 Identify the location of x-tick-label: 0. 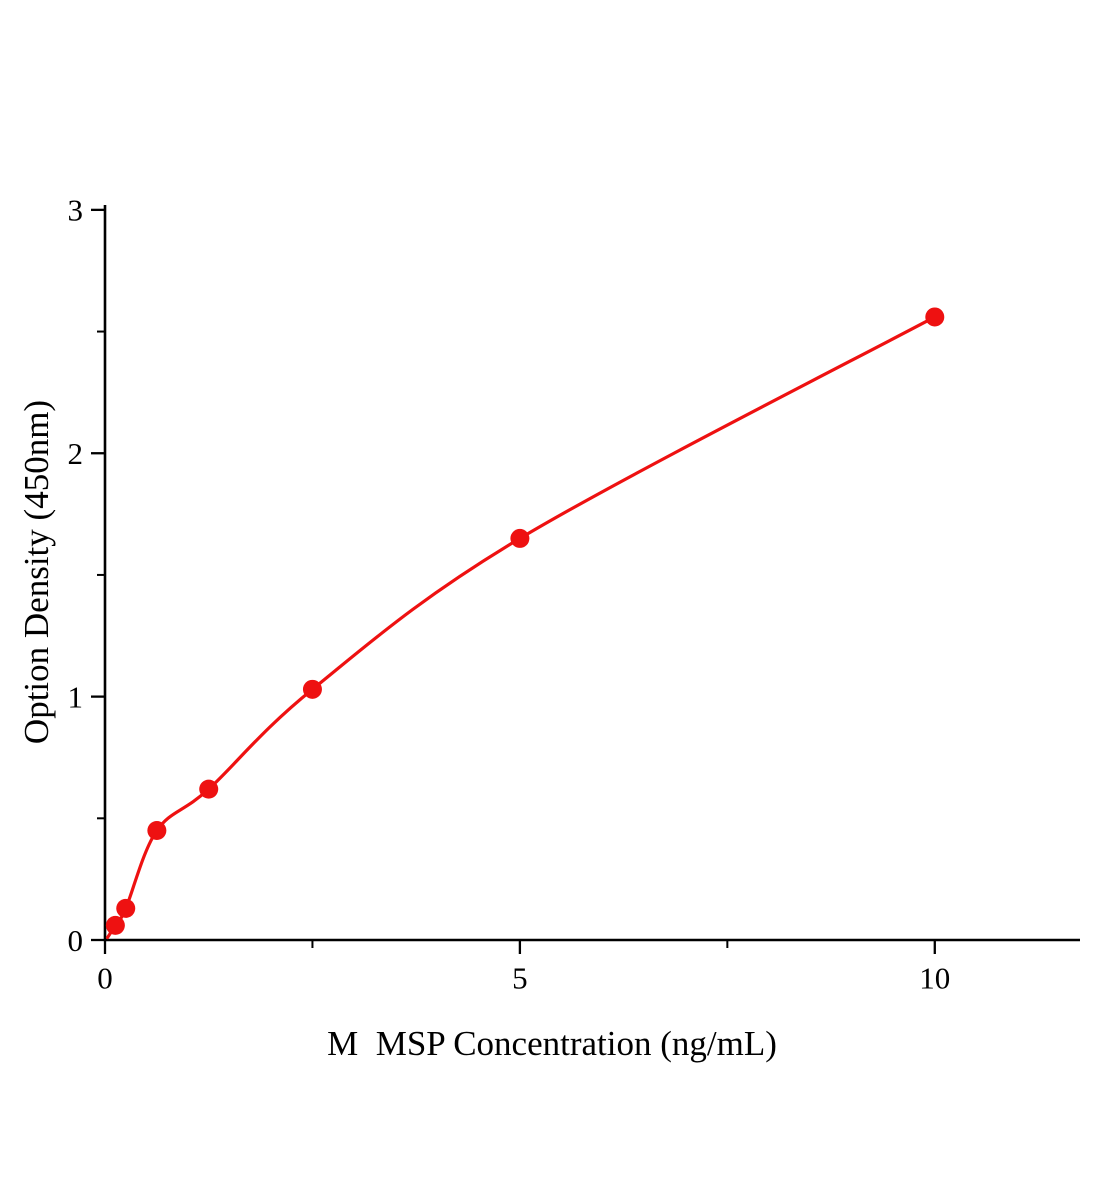
(105, 977).